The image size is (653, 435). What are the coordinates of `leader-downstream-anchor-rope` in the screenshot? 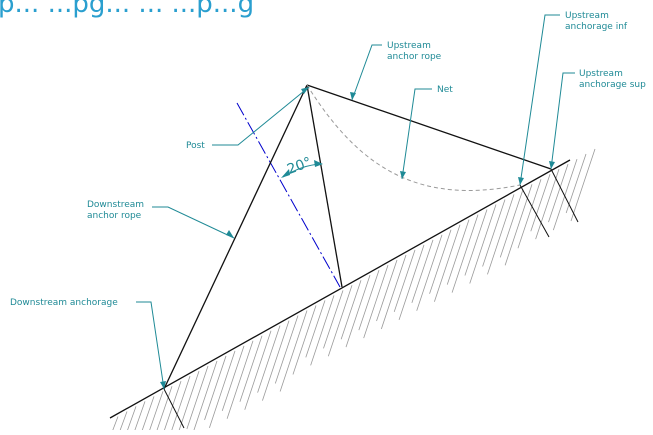 It's located at (193, 222).